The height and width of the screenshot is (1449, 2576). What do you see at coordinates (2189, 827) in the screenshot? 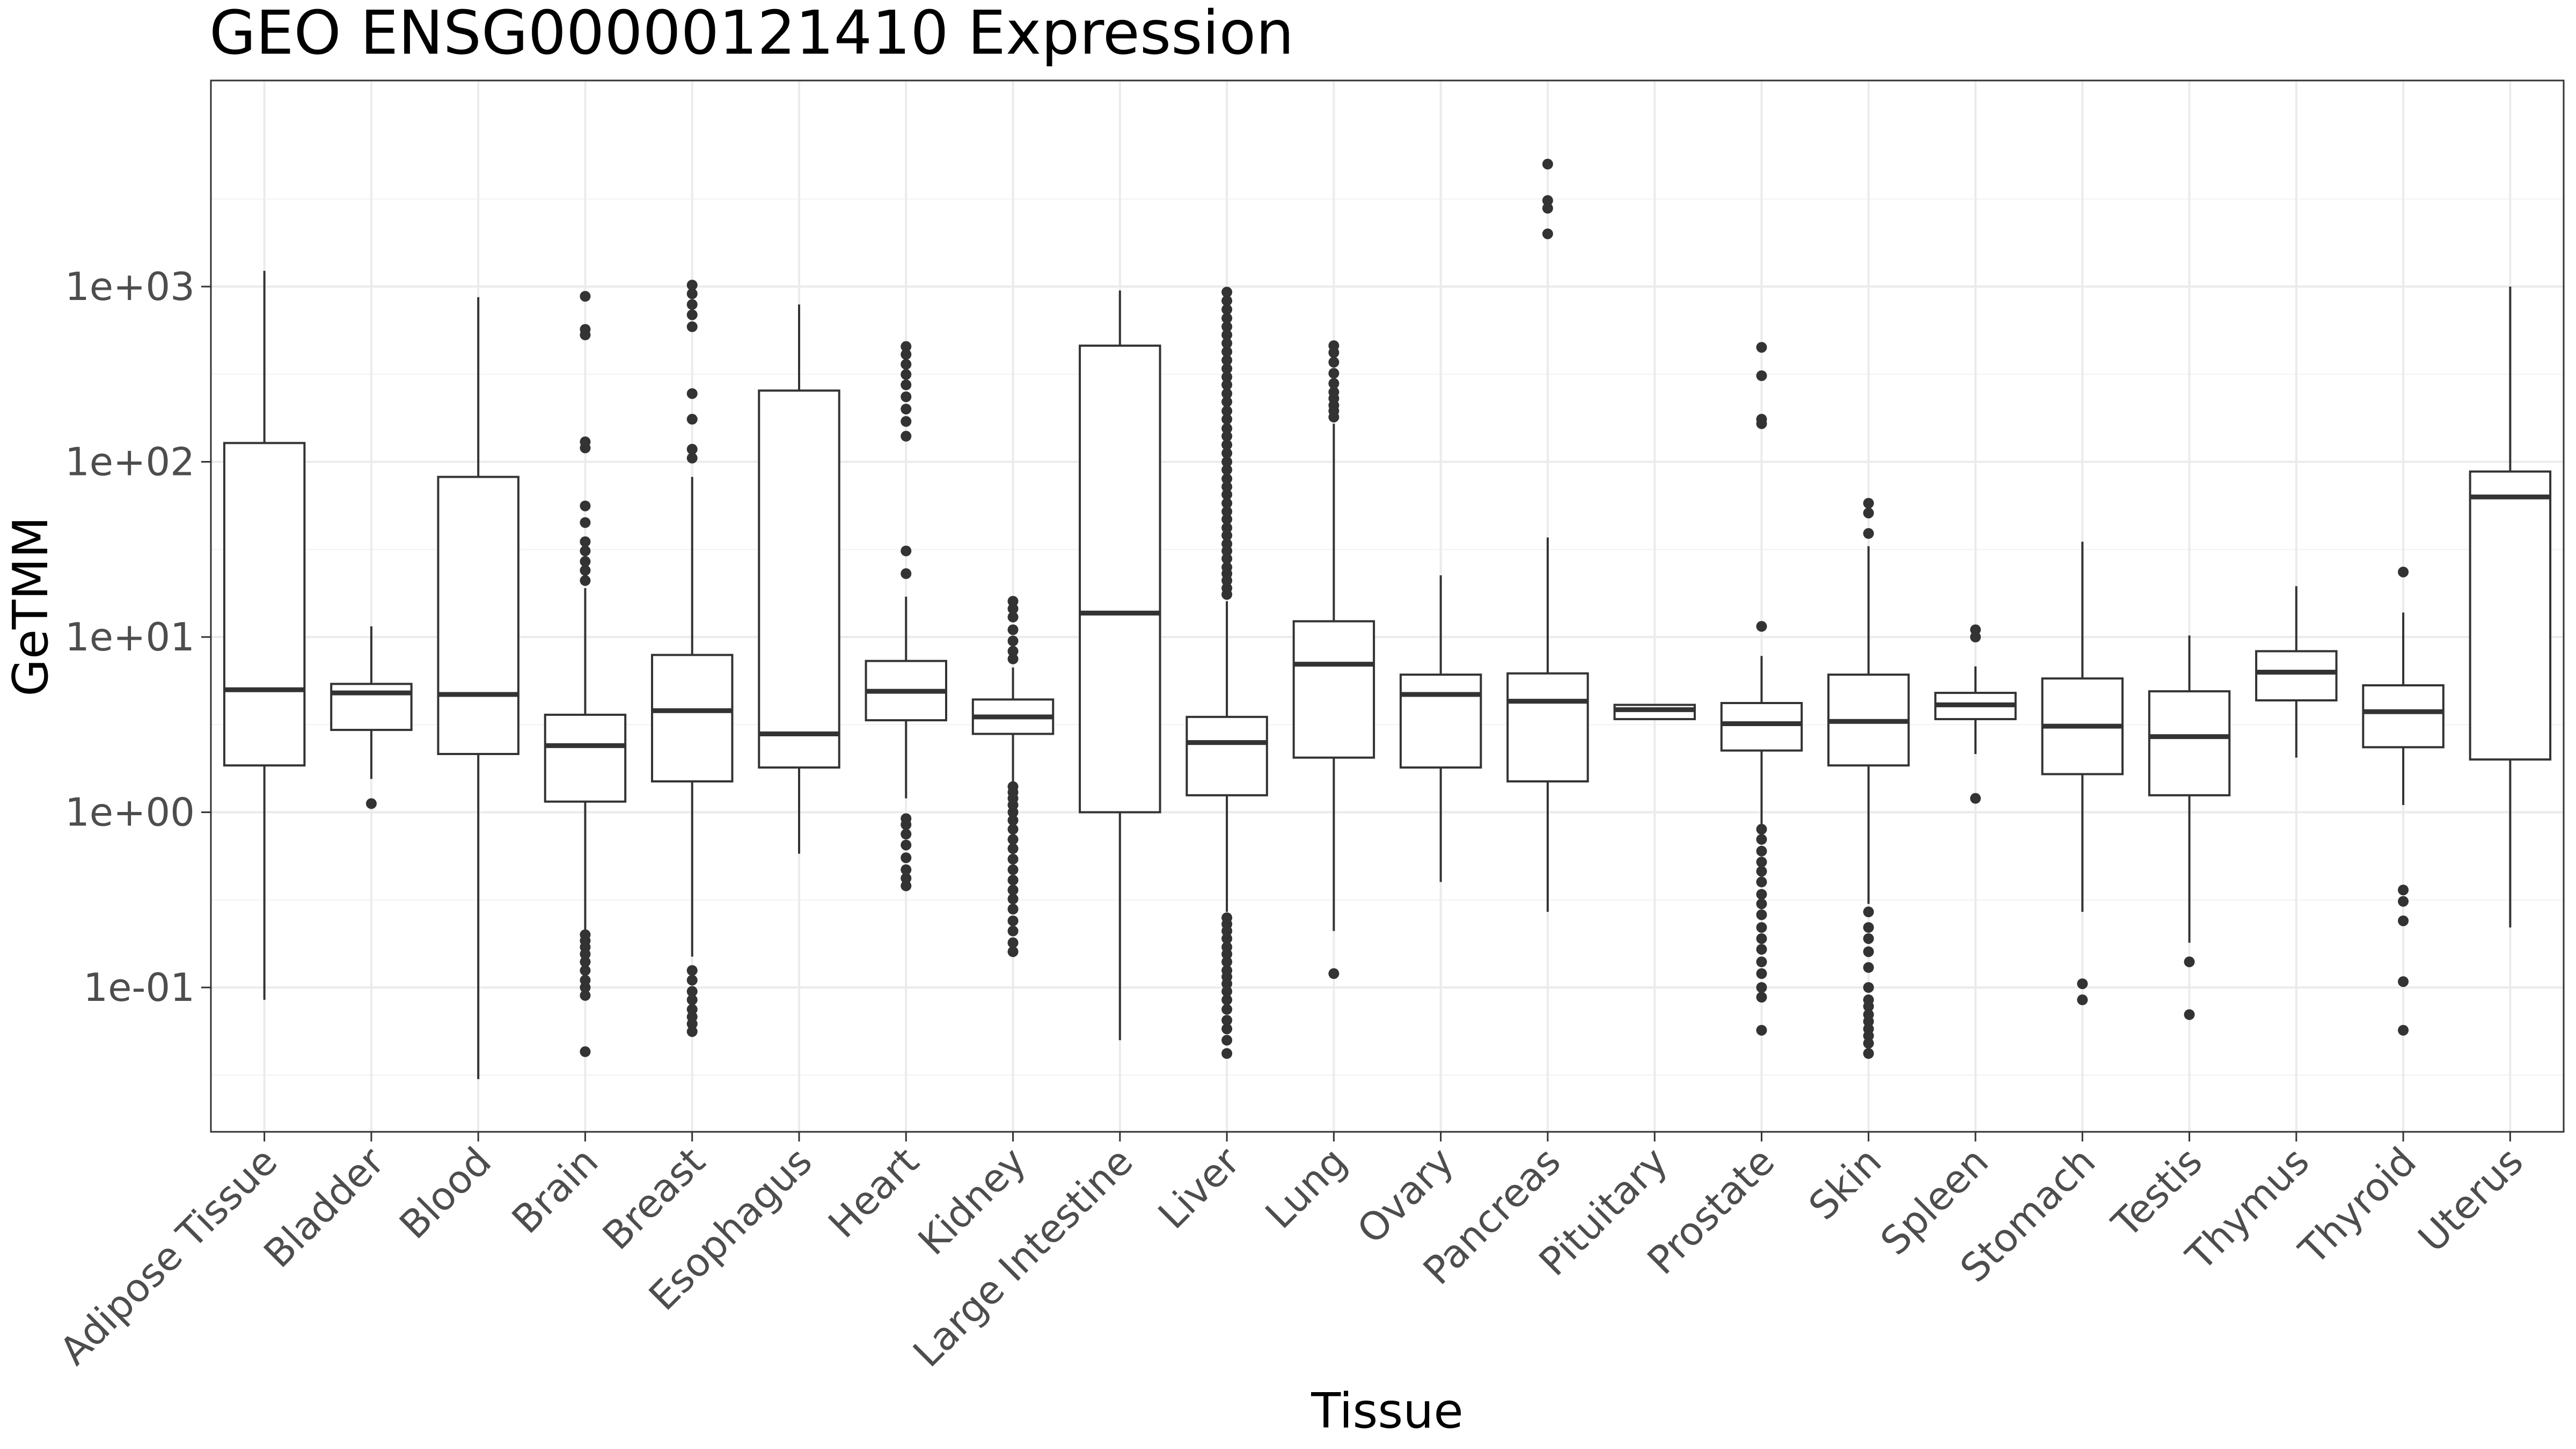
I see `box-testis` at bounding box center [2189, 827].